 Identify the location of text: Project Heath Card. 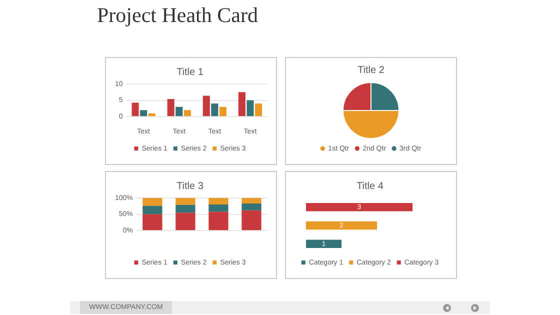
(177, 15).